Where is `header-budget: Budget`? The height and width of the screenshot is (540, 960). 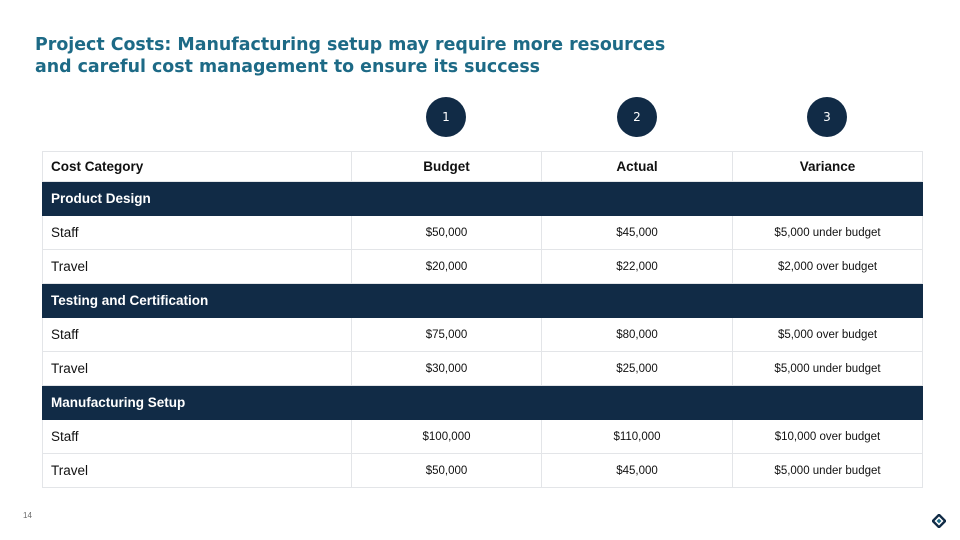 header-budget: Budget is located at coordinates (446, 166).